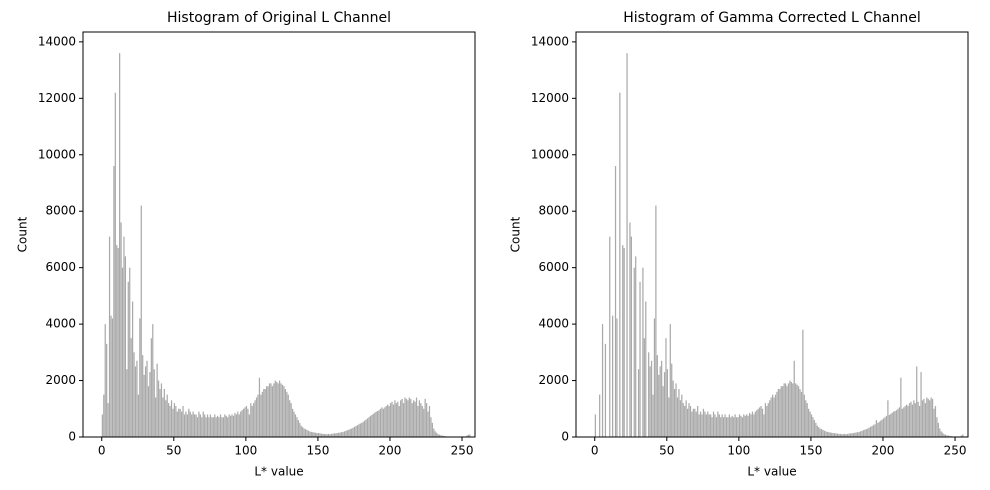  What do you see at coordinates (23, 234) in the screenshot?
I see `y-axis-label: Count` at bounding box center [23, 234].